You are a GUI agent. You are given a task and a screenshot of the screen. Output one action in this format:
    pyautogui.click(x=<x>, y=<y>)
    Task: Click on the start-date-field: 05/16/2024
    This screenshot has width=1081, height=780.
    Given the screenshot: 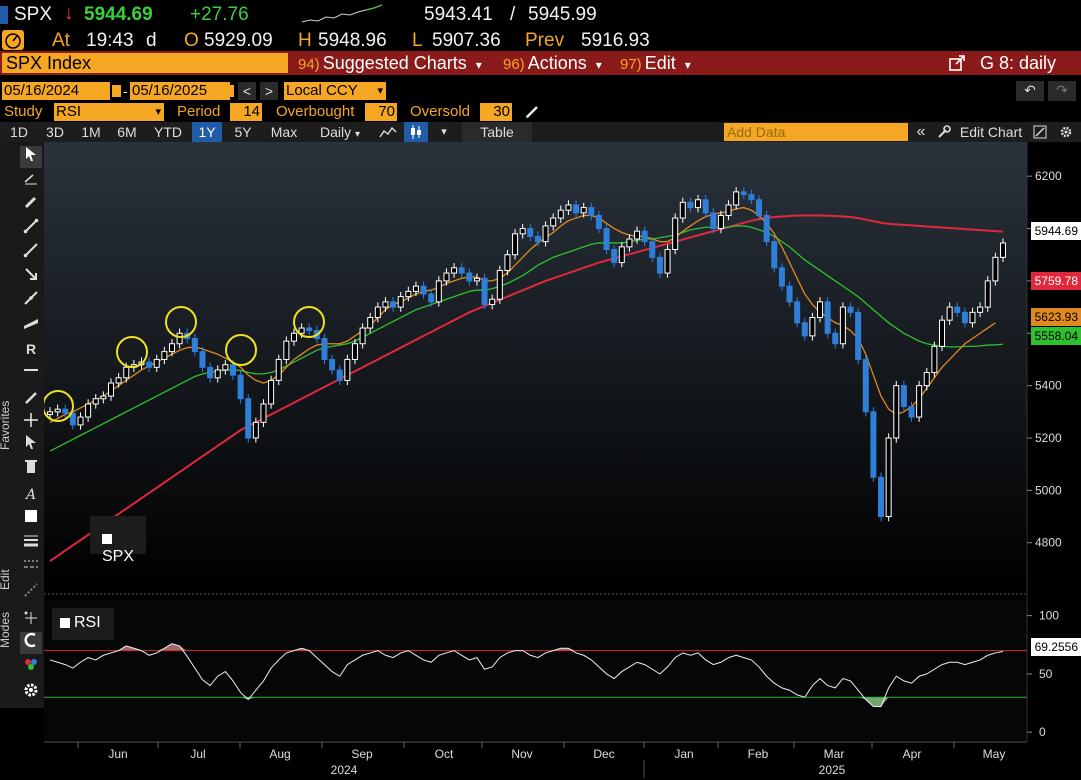 What is the action you would take?
    pyautogui.click(x=56, y=91)
    